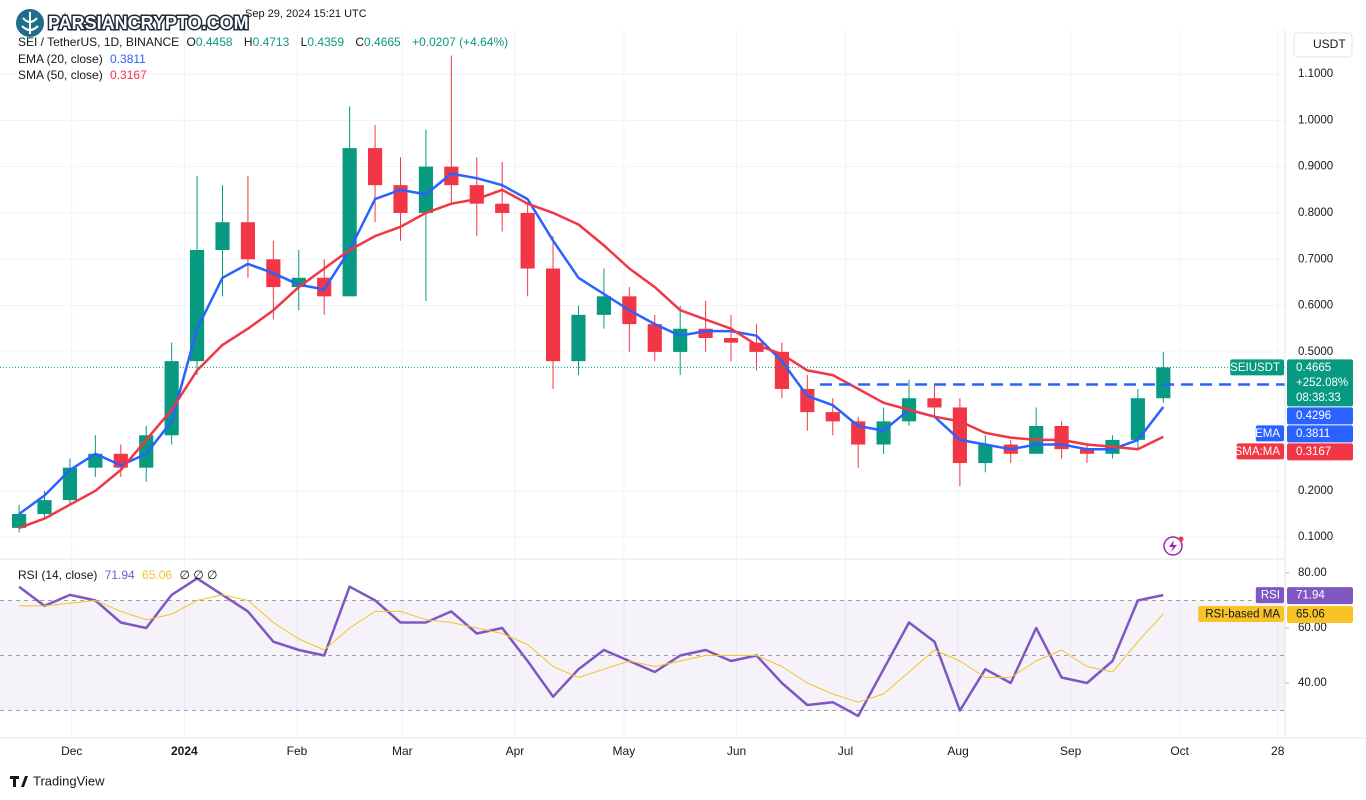 This screenshot has height=800, width=1366. Describe the element at coordinates (360, 42) in the screenshot. I see `ohlc-key: C` at that location.